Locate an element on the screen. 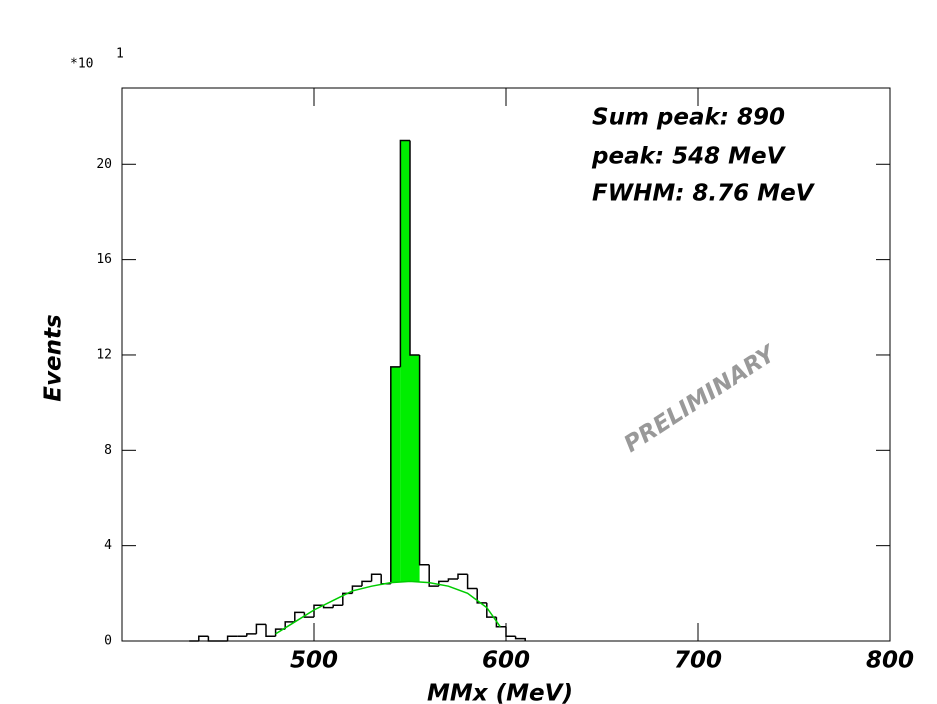 The width and height of the screenshot is (937, 704). y-tick-label: 16 is located at coordinates (104, 259).